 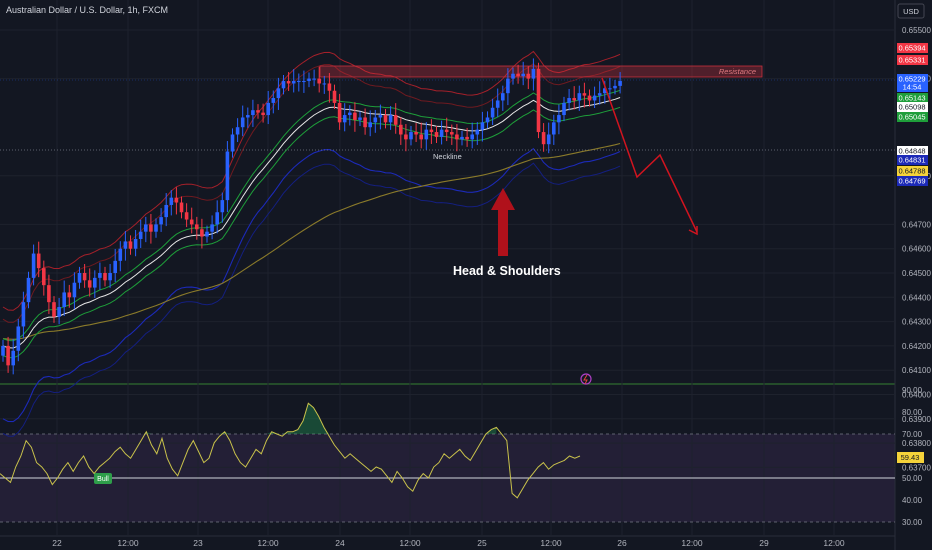 What do you see at coordinates (911, 181) in the screenshot?
I see `price-tag-label: 0.64769` at bounding box center [911, 181].